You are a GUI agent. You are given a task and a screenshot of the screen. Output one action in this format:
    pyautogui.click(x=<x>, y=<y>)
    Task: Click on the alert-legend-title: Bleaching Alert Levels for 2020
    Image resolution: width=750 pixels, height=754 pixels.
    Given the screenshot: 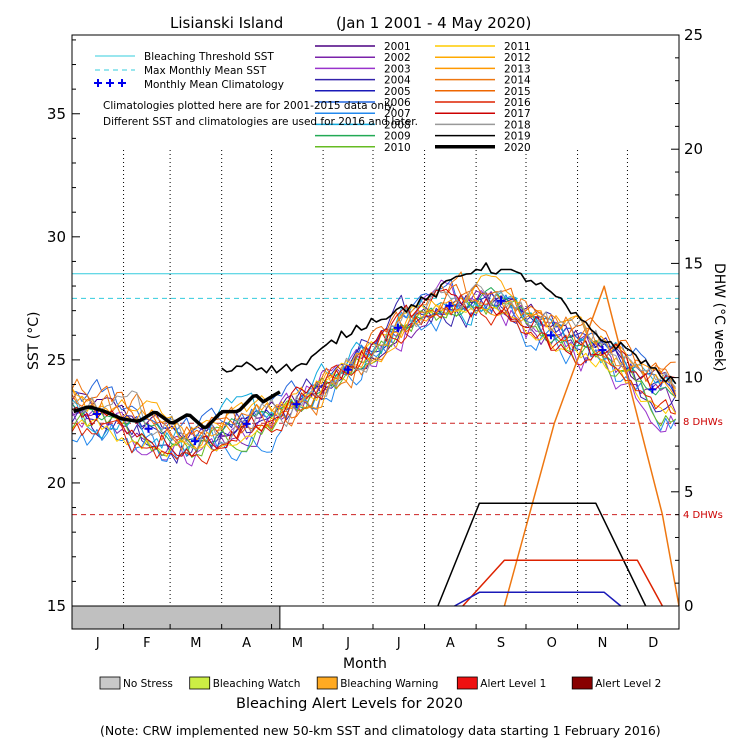 What is the action you would take?
    pyautogui.click(x=349, y=704)
    